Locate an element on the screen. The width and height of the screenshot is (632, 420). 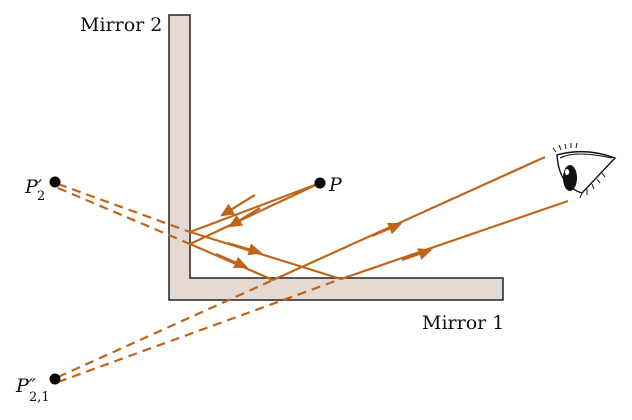
point-p21-double-prime is located at coordinates (55, 379).